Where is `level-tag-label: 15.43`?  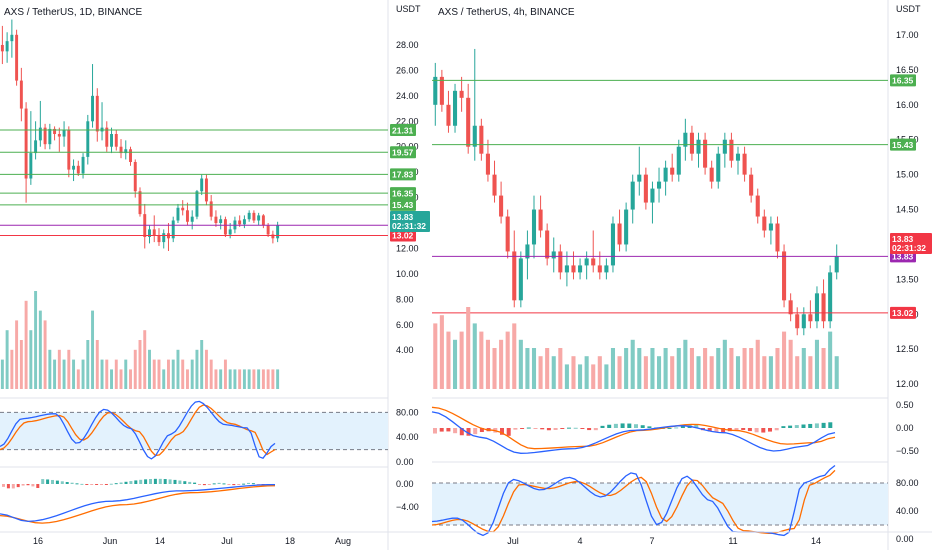 level-tag-label: 15.43 is located at coordinates (403, 205).